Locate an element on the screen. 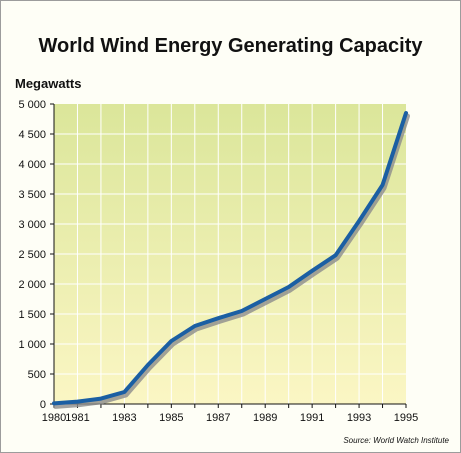 This screenshot has width=461, height=453. x-tick-label: 1991 is located at coordinates (312, 418).